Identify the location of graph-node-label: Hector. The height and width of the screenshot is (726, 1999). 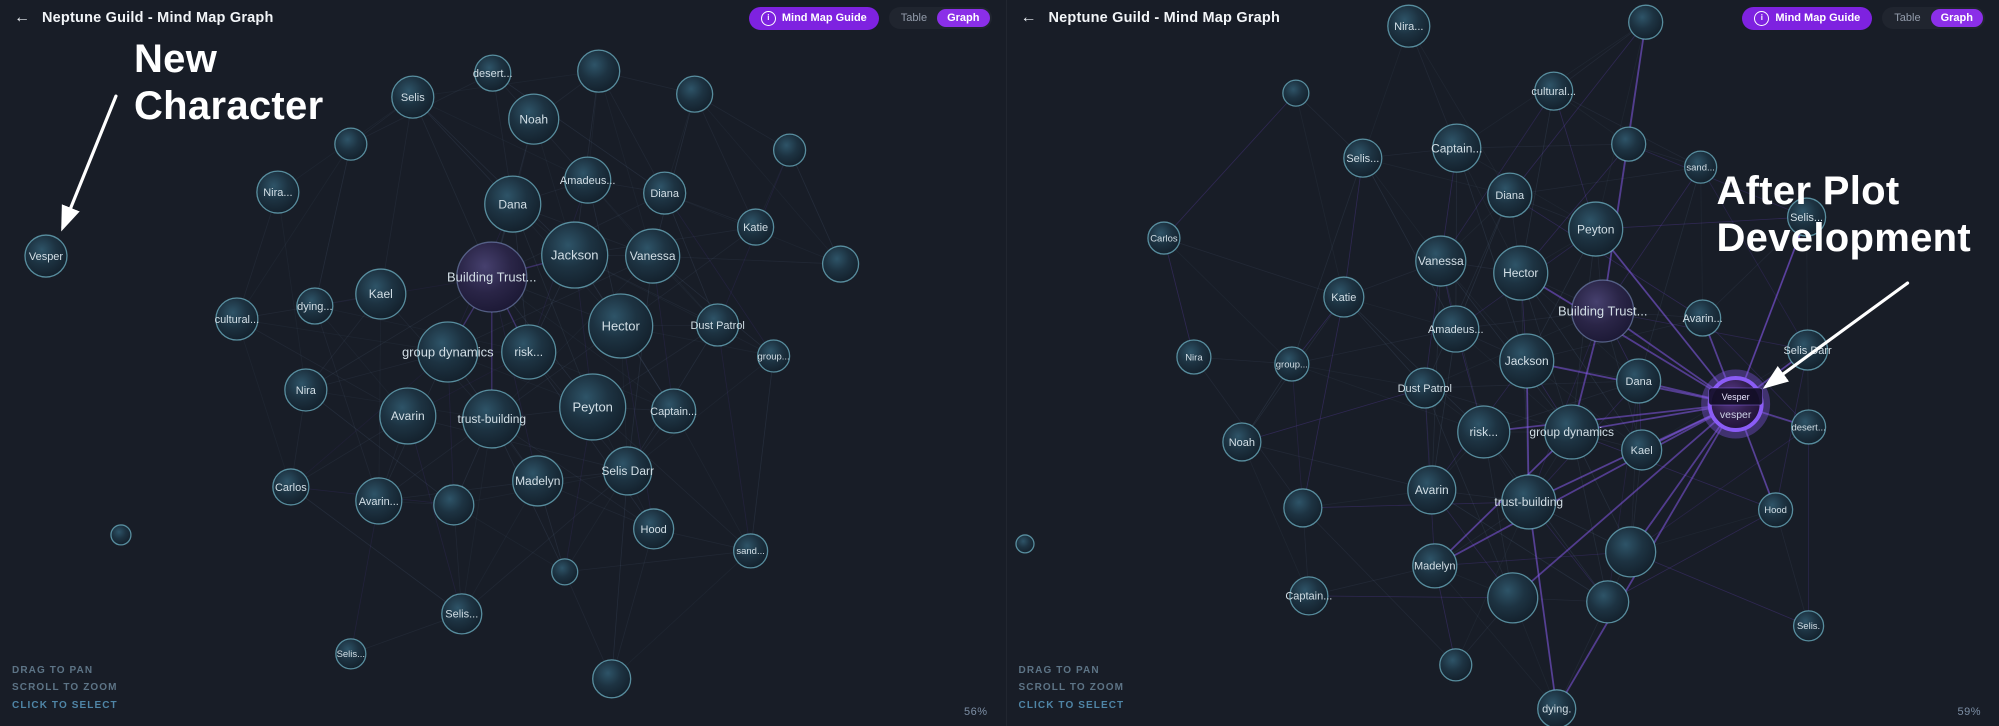
(621, 326).